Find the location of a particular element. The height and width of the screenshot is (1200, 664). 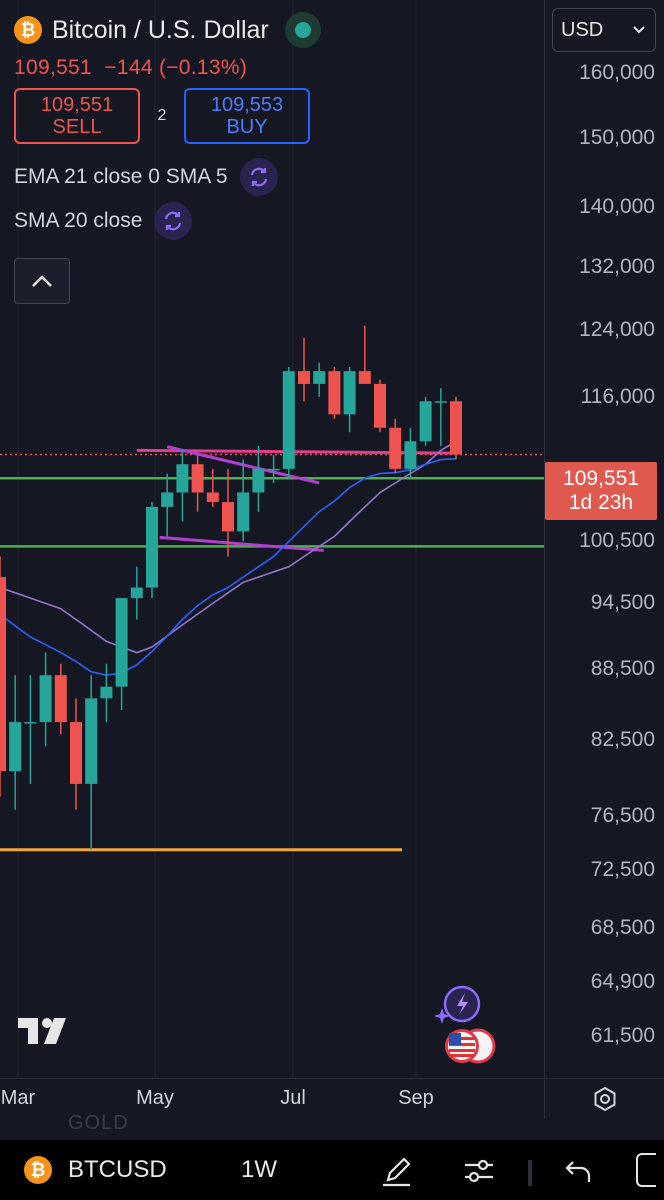

time-label: Sep is located at coordinates (416, 1098).